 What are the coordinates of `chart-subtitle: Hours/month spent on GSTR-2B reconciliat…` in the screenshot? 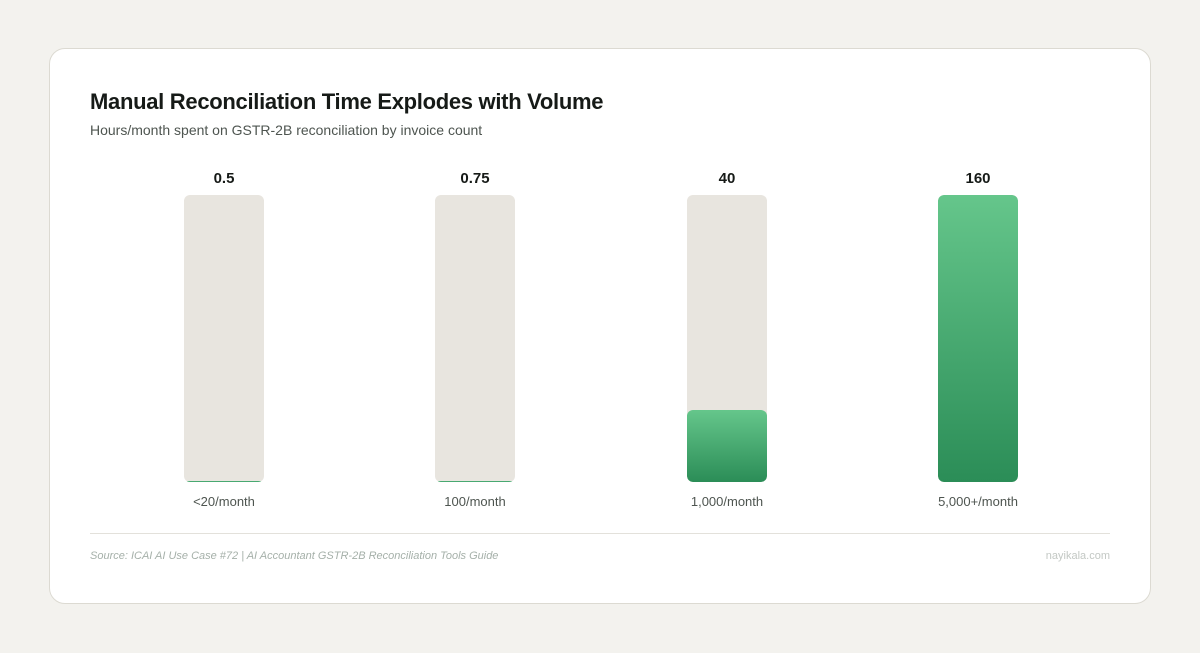 It's located at (286, 130).